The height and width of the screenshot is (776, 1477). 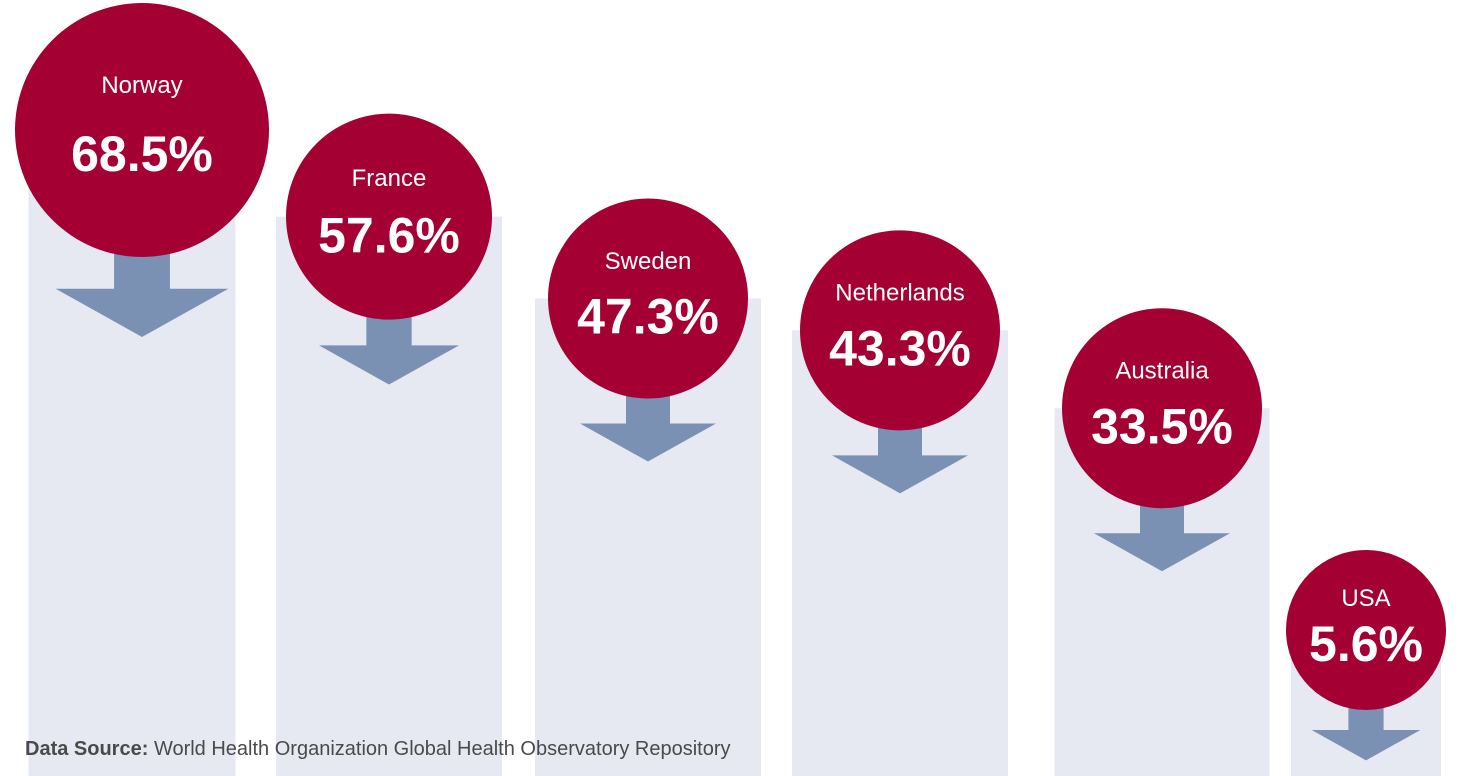 I want to click on value-label: 43.3%, so click(x=900, y=349).